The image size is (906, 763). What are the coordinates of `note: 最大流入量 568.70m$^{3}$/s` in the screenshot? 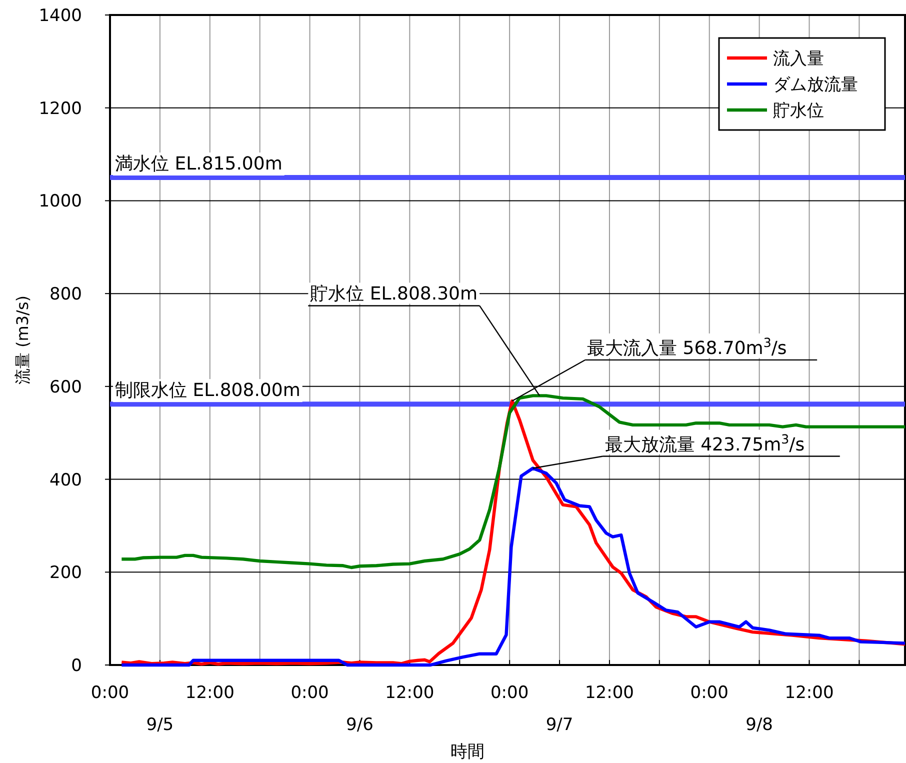 It's located at (665, 367).